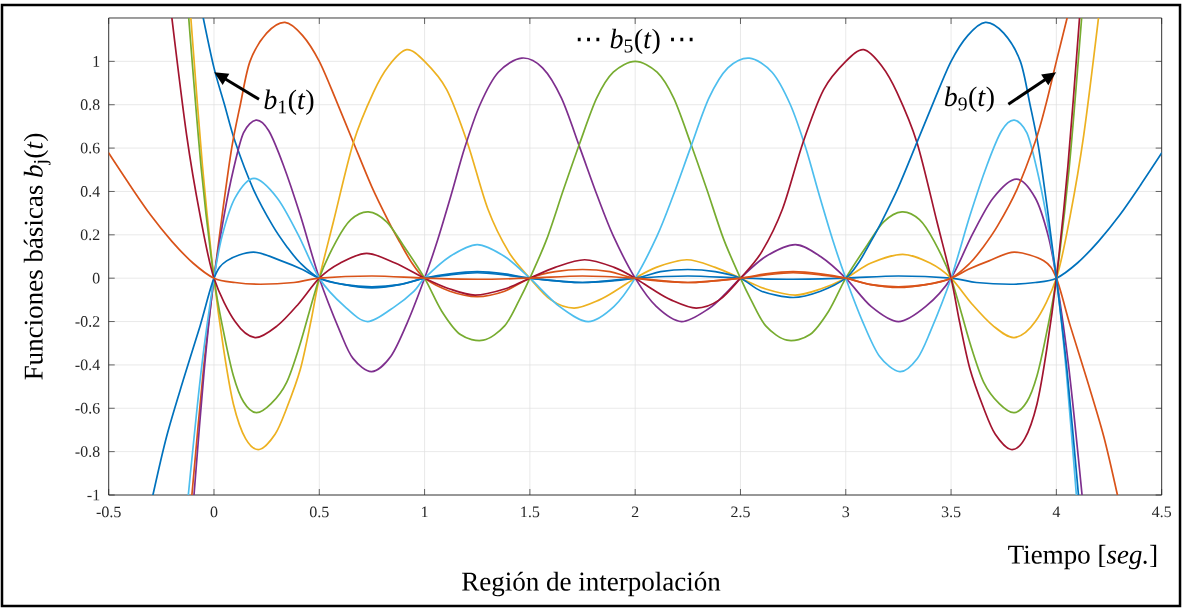  What do you see at coordinates (108, 512) in the screenshot?
I see `x-tick-label: -0.5` at bounding box center [108, 512].